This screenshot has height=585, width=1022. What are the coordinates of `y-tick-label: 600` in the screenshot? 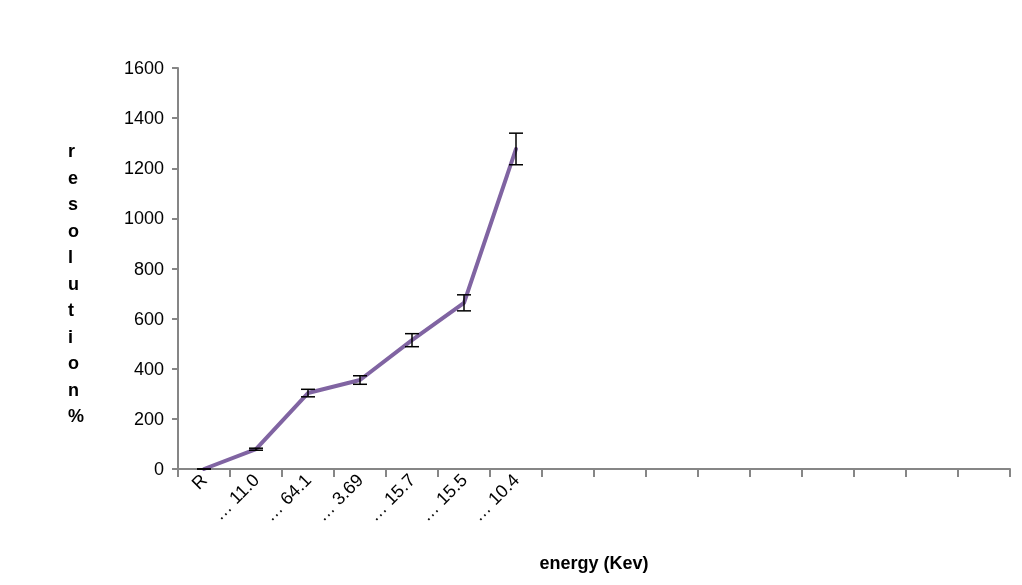 It's located at (148, 318).